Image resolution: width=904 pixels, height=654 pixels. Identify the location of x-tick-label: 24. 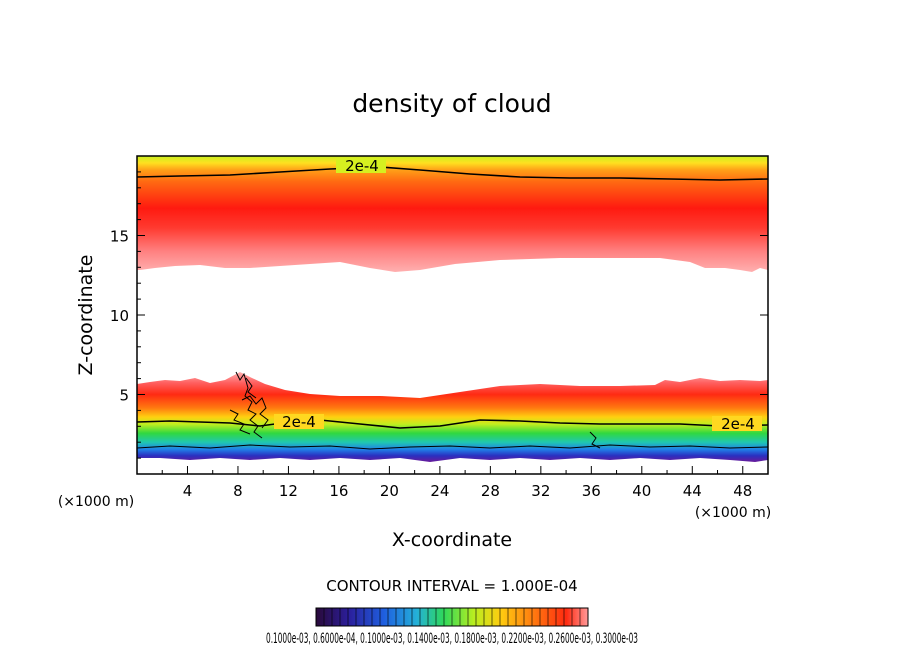
(439, 491).